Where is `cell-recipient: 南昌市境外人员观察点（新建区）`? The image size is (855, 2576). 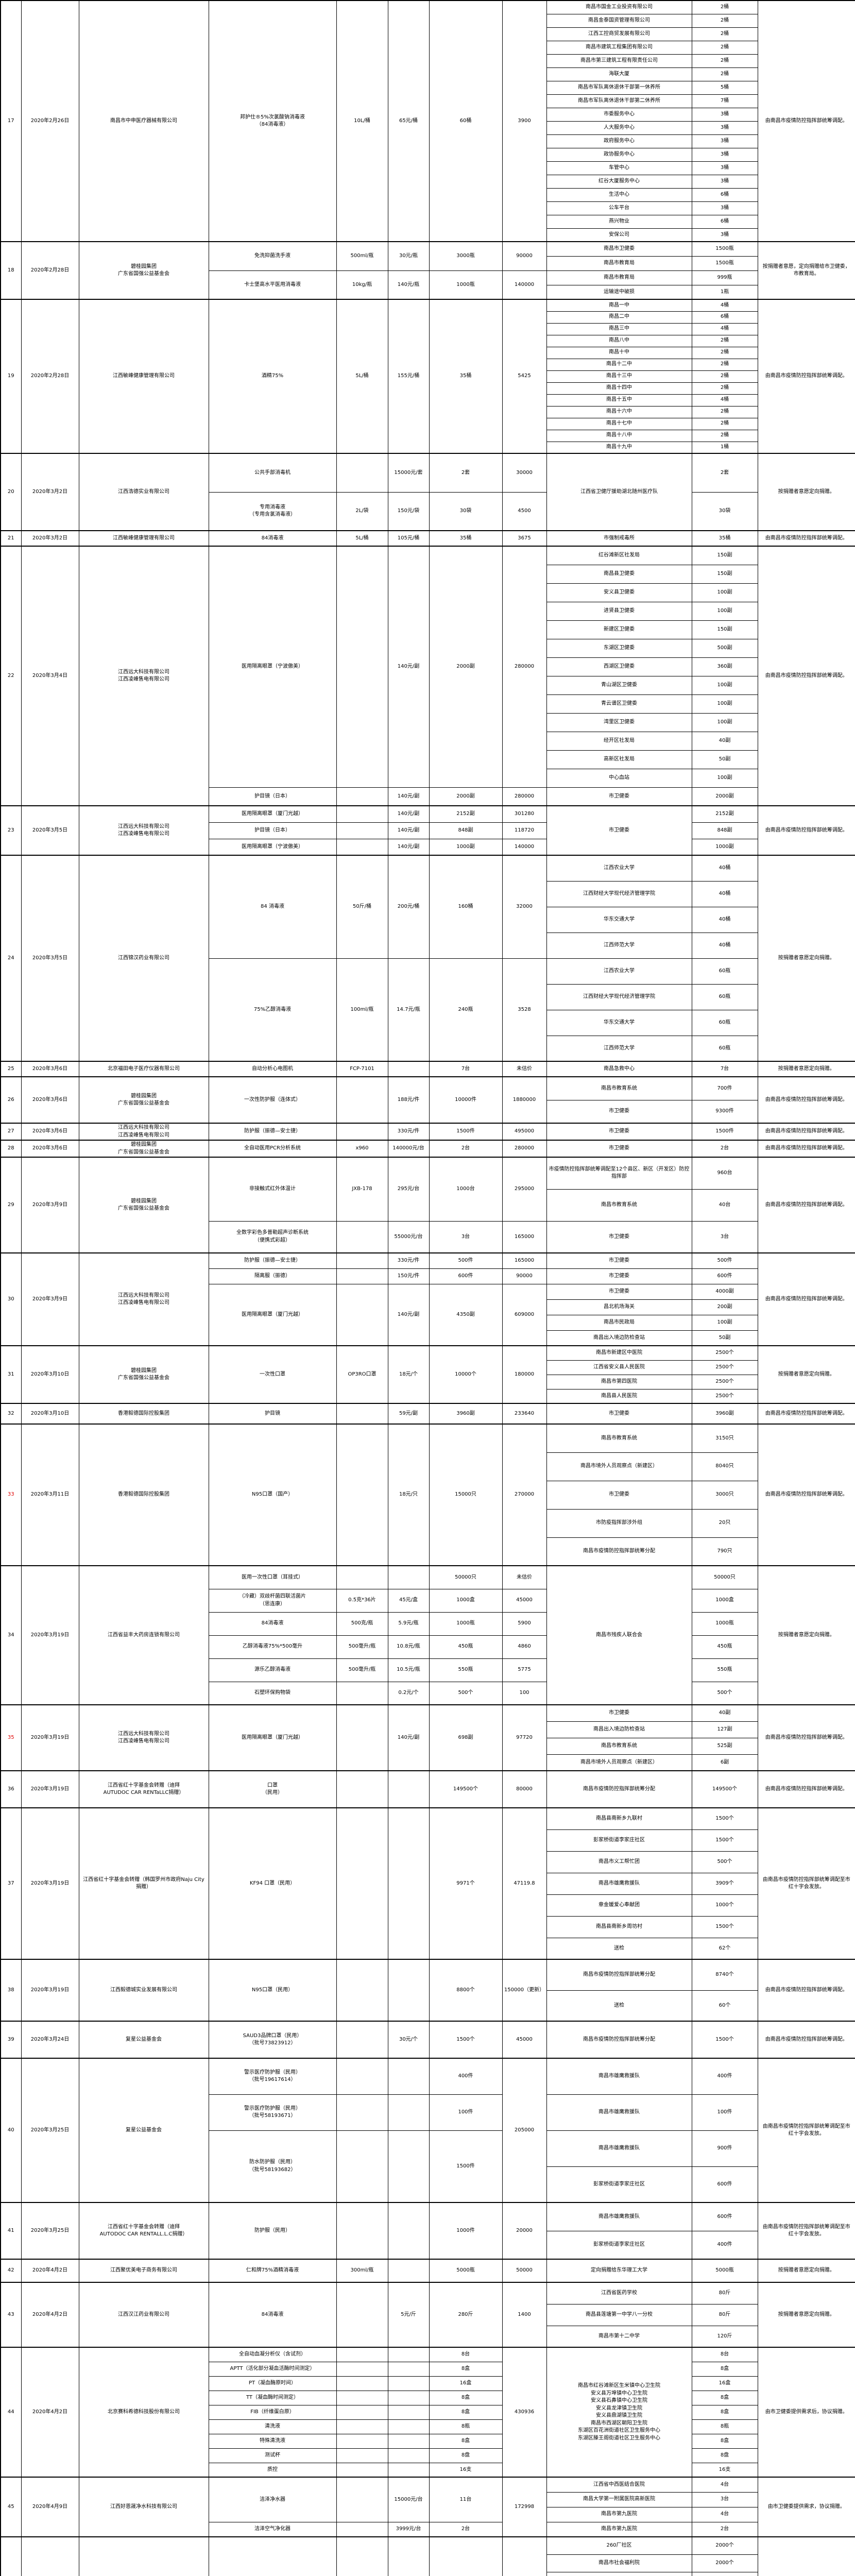 cell-recipient: 南昌市境外人员观察点（新建区） is located at coordinates (619, 1762).